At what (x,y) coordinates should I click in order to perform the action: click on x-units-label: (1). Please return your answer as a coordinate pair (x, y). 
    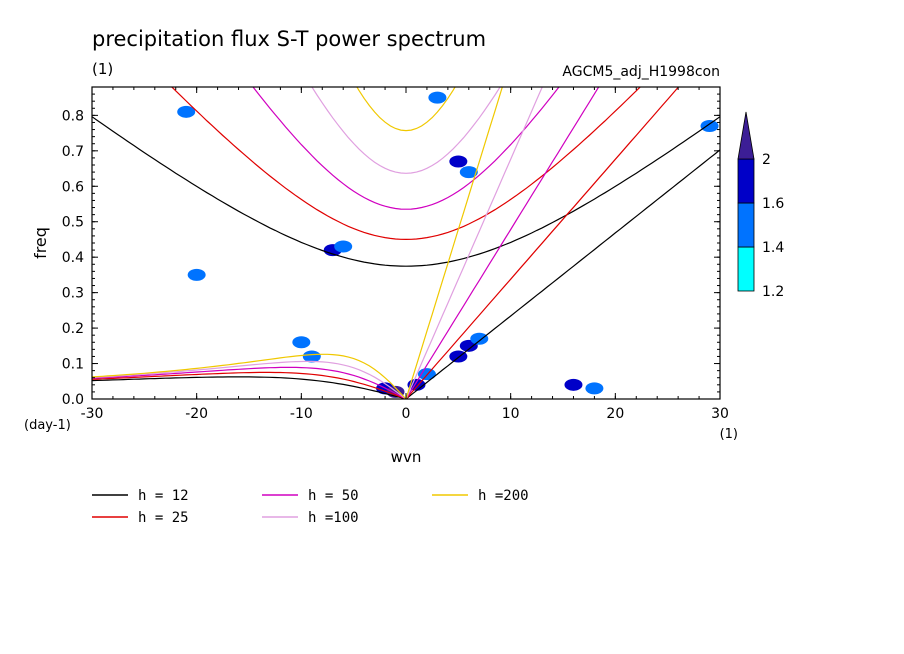
    Looking at the image, I should click on (729, 434).